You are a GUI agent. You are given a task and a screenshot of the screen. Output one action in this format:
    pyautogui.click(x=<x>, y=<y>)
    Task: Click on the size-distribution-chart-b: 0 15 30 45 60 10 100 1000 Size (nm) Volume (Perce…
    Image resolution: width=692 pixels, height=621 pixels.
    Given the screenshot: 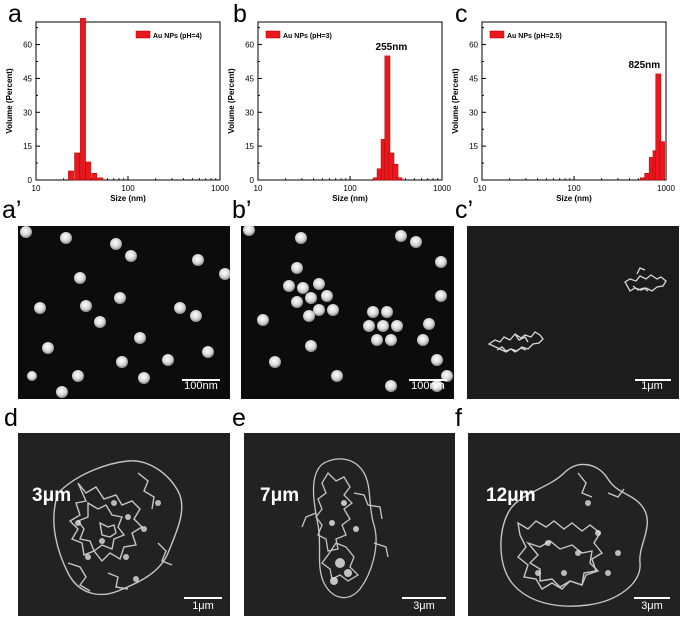 What is the action you would take?
    pyautogui.click(x=339, y=112)
    